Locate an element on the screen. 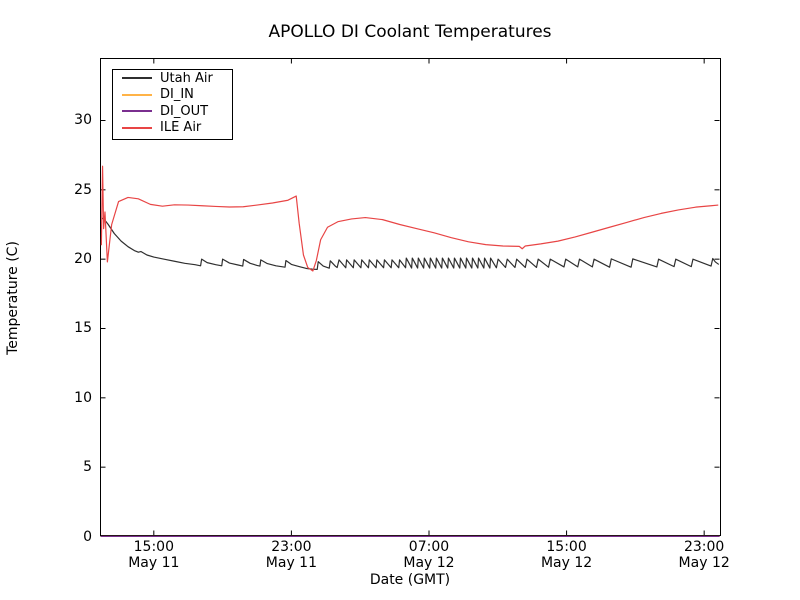 Image resolution: width=800 pixels, height=600 pixels. series-line-utah-air is located at coordinates (410, 244).